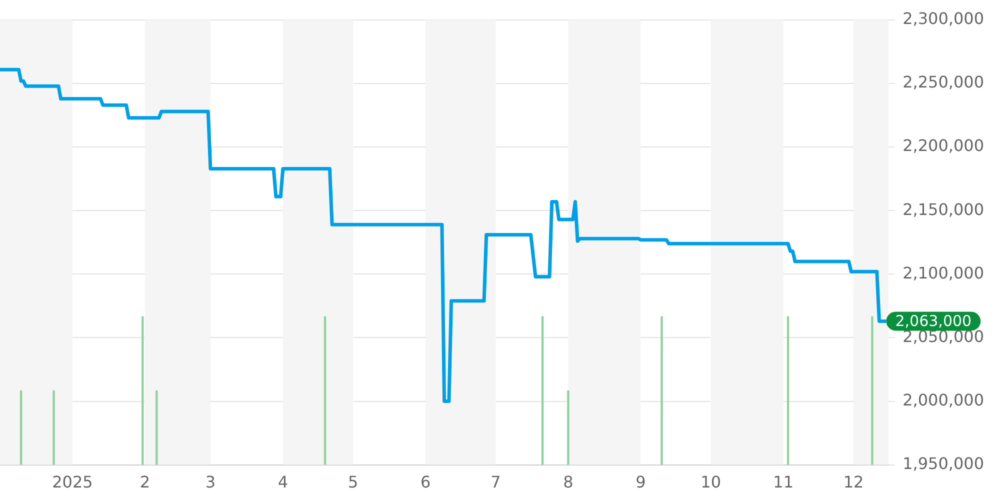 Image resolution: width=1000 pixels, height=500 pixels. What do you see at coordinates (943, 400) in the screenshot?
I see `y-tick-label: 2,000,000` at bounding box center [943, 400].